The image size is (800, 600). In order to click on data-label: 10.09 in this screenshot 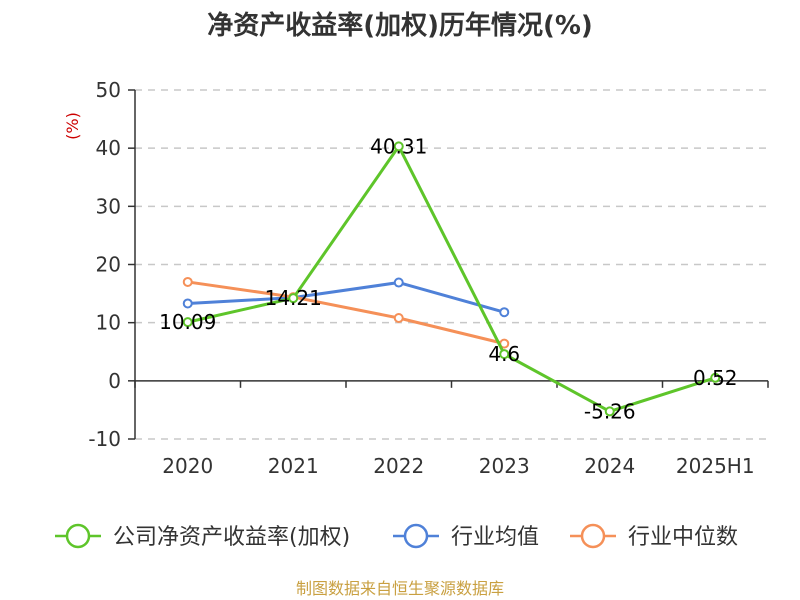, I will do `click(187, 322)`.